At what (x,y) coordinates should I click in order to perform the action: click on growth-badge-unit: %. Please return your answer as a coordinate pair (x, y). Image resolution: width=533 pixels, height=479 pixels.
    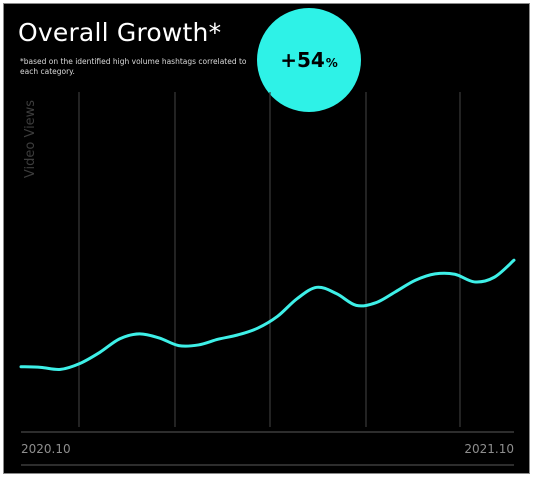
    Looking at the image, I should click on (331, 62).